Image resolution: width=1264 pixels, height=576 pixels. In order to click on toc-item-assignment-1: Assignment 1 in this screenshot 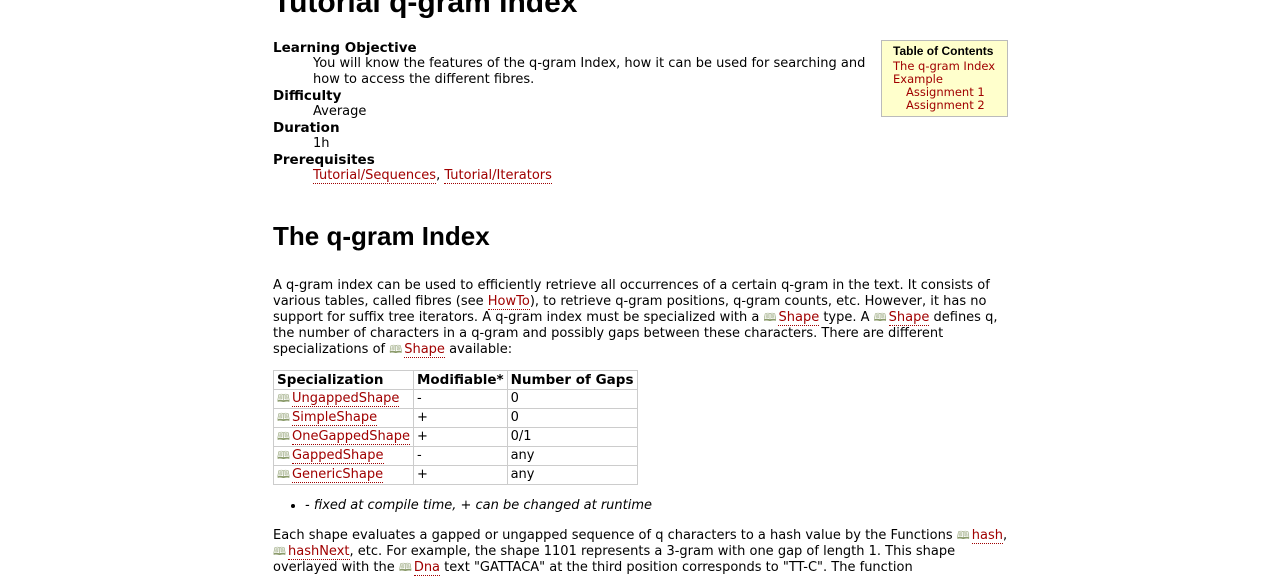, I will do `click(945, 92)`.